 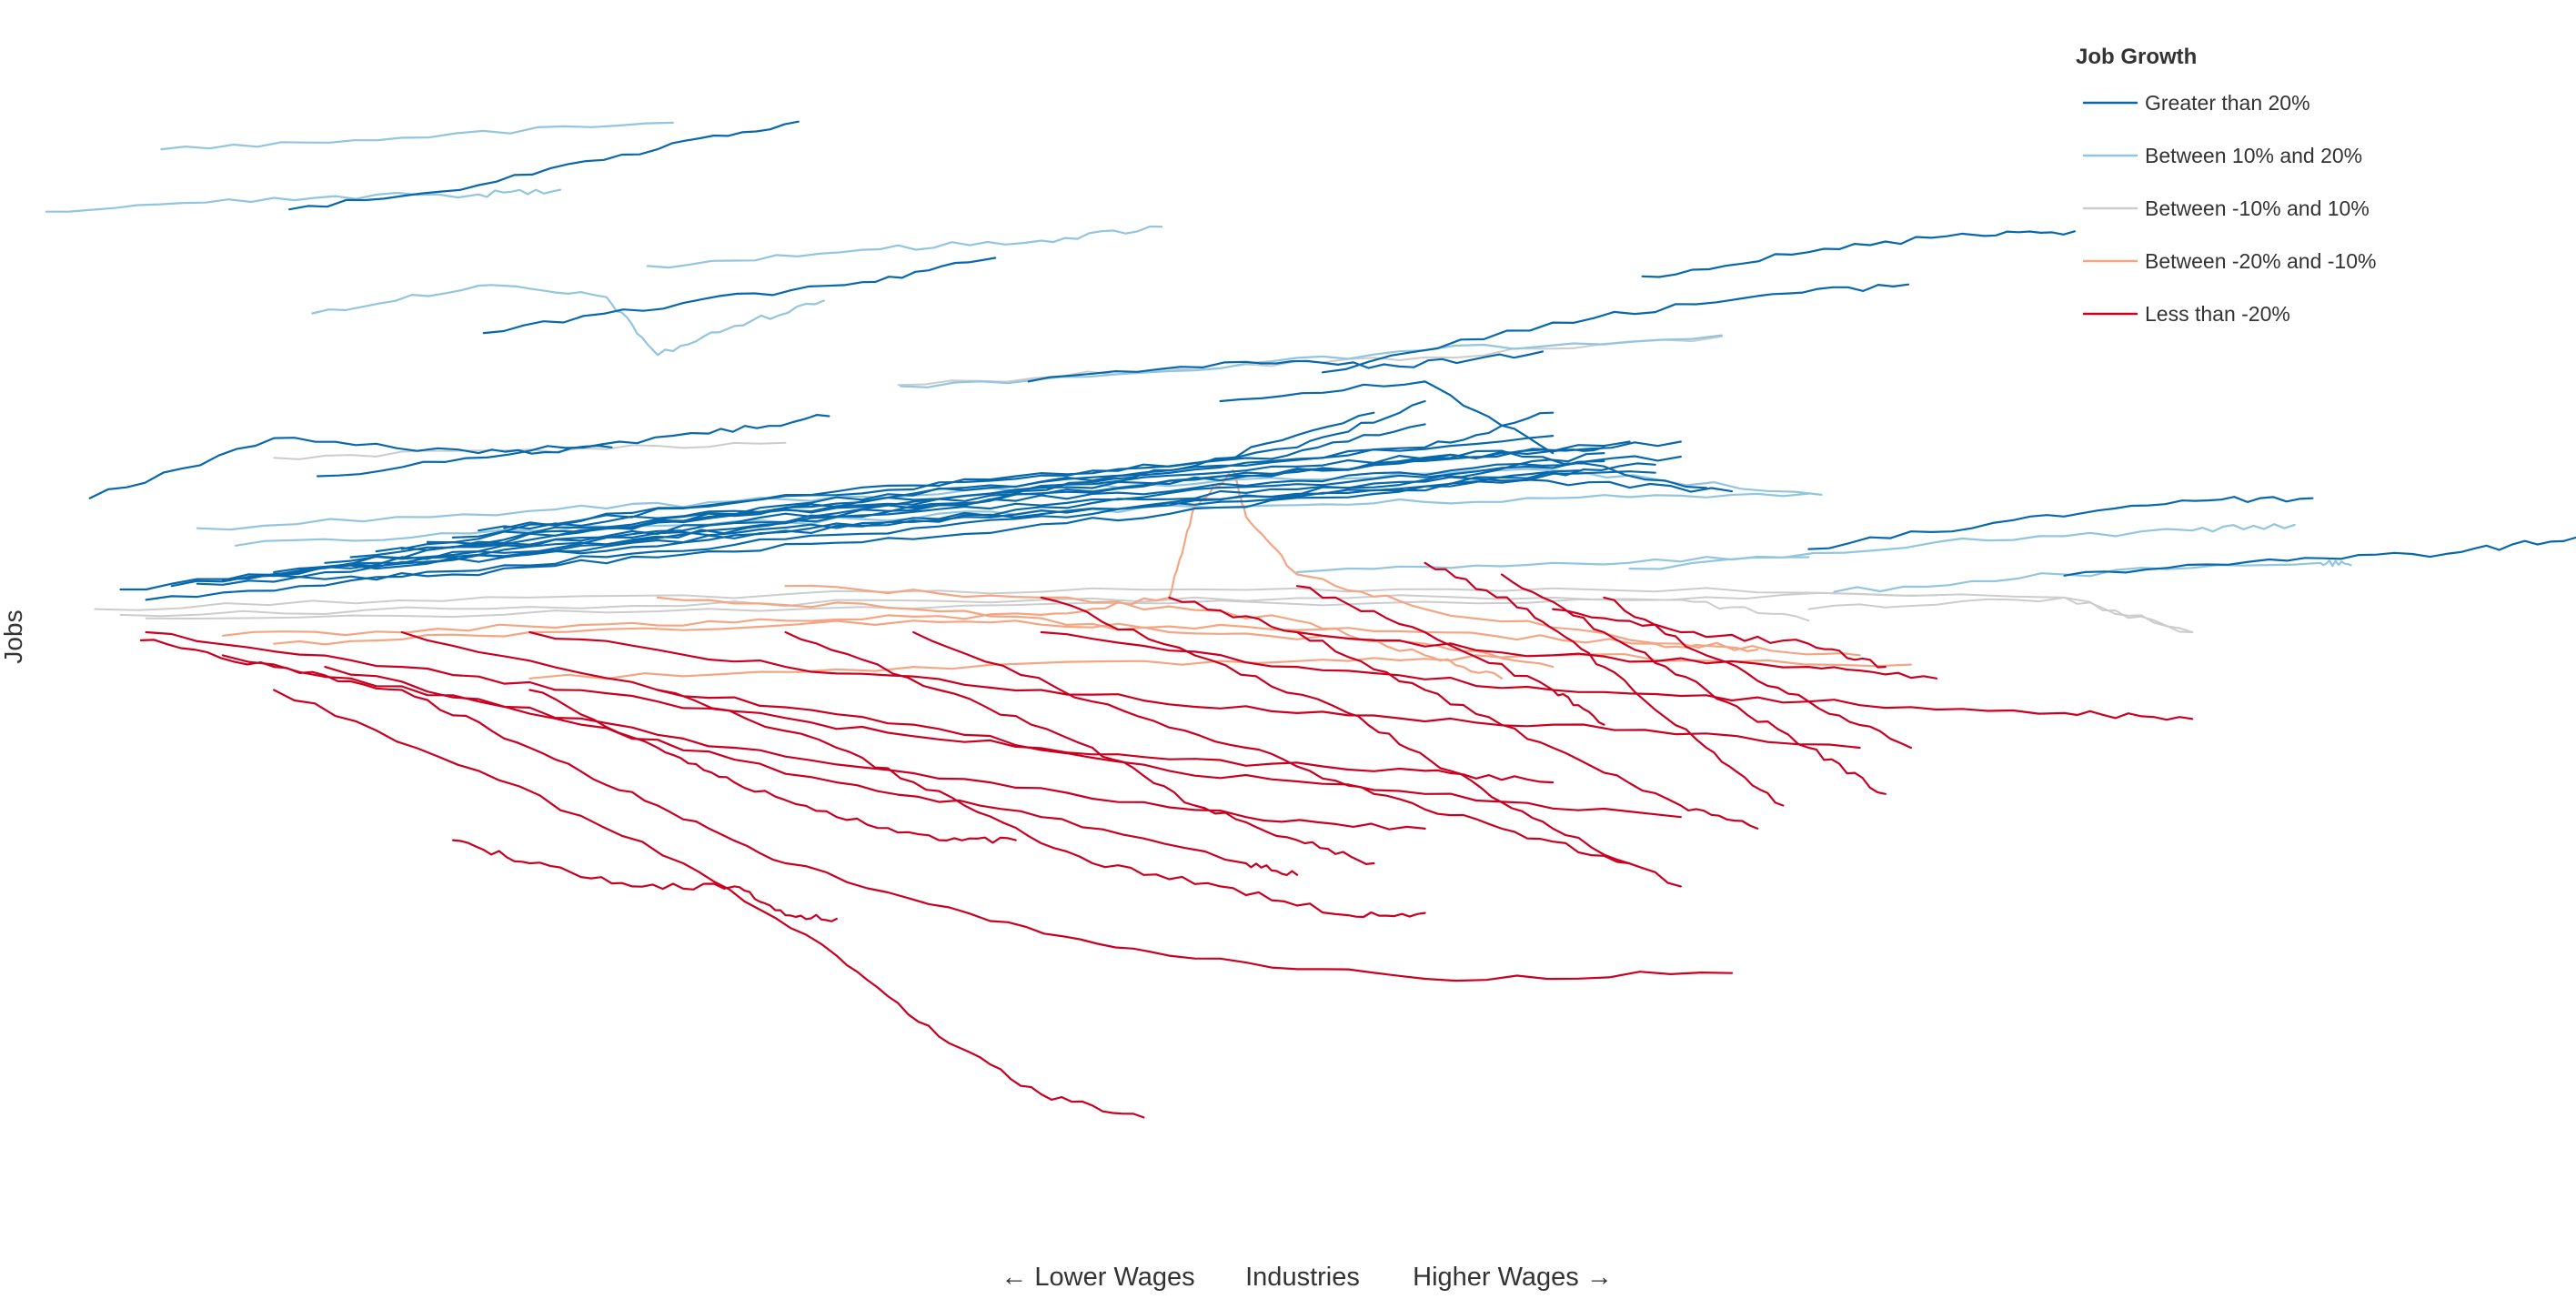 I want to click on legend-label-gt20: Greater than 20%, so click(x=2227, y=103).